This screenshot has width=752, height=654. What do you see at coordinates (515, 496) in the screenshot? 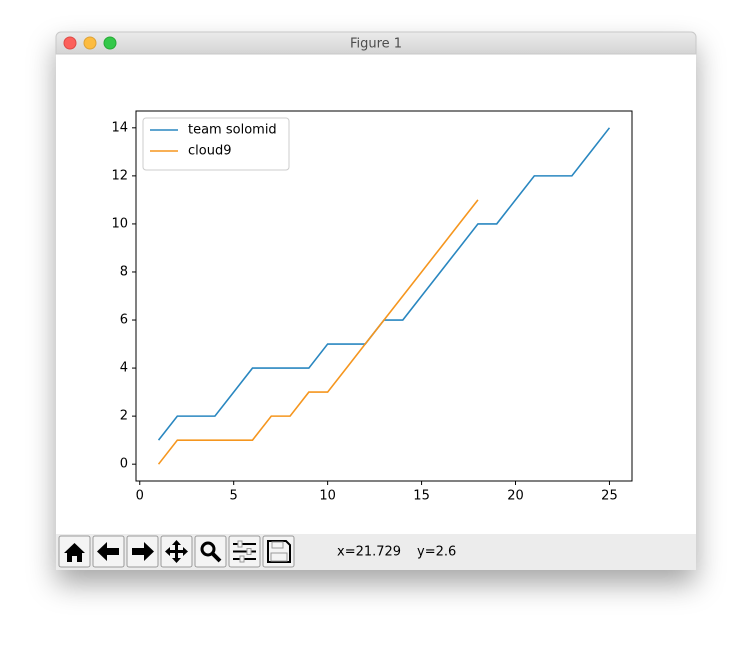
I see `x-tick-label: 20` at bounding box center [515, 496].